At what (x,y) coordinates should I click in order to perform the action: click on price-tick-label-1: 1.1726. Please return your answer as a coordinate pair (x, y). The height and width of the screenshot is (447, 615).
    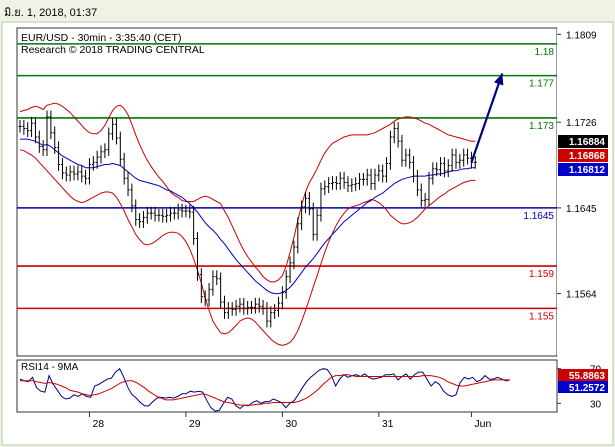
    Looking at the image, I should click on (581, 123).